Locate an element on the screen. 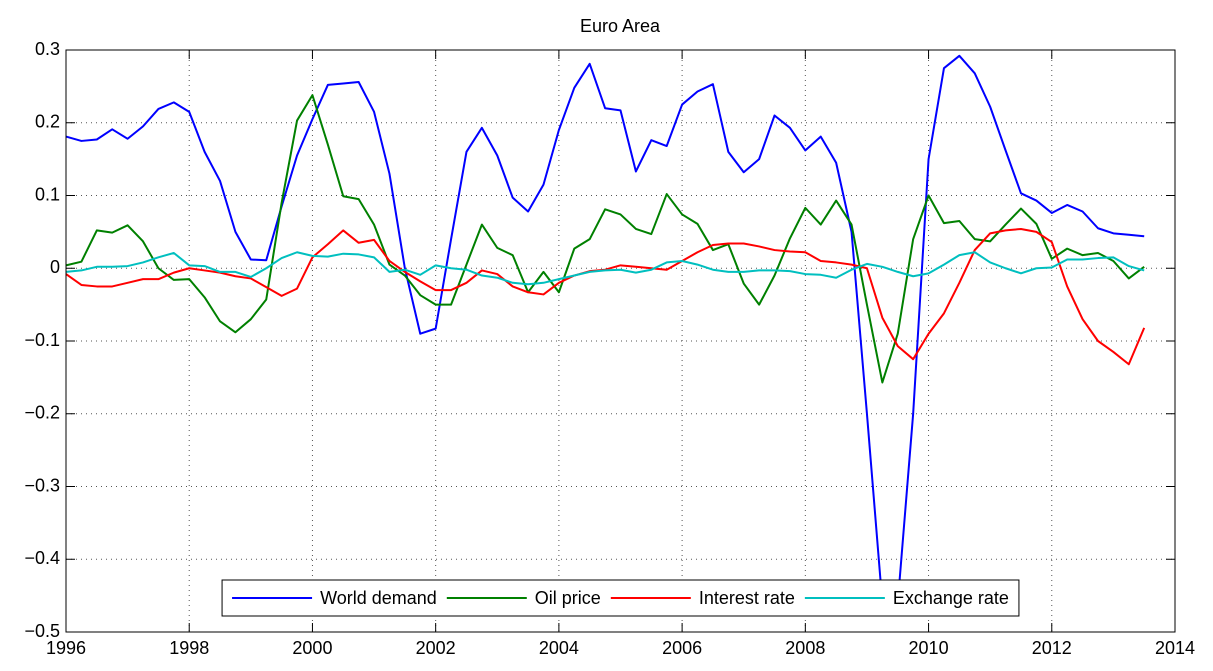  y-tick-label: 0.3 is located at coordinates (47, 49).